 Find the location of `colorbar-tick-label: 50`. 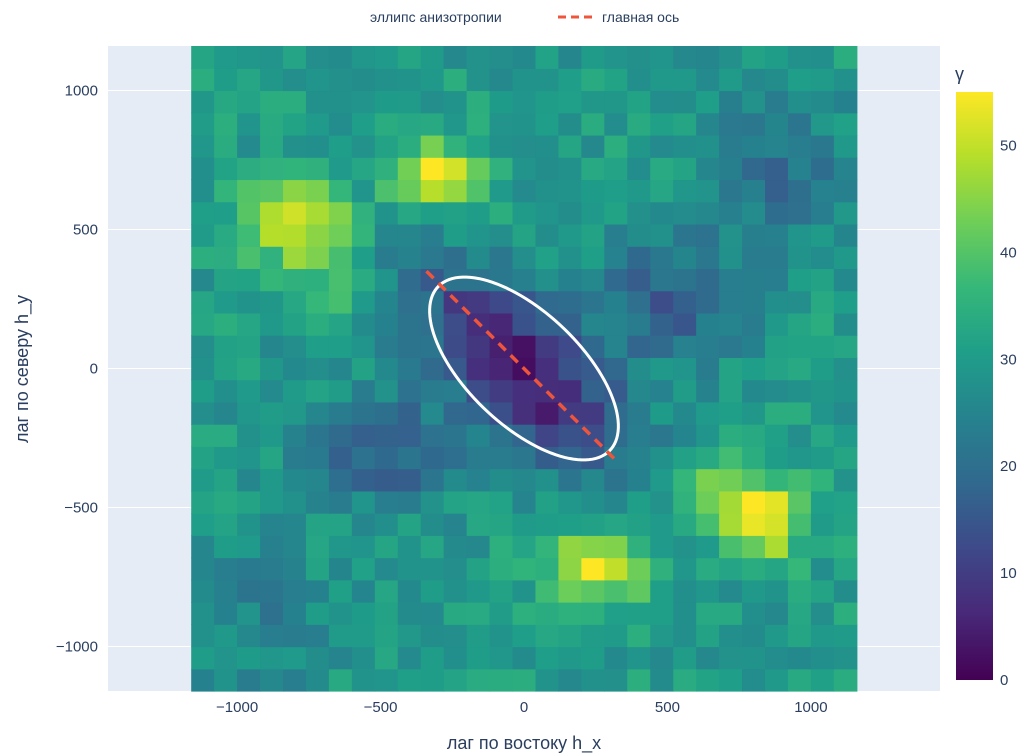

colorbar-tick-label: 50 is located at coordinates (1008, 145).